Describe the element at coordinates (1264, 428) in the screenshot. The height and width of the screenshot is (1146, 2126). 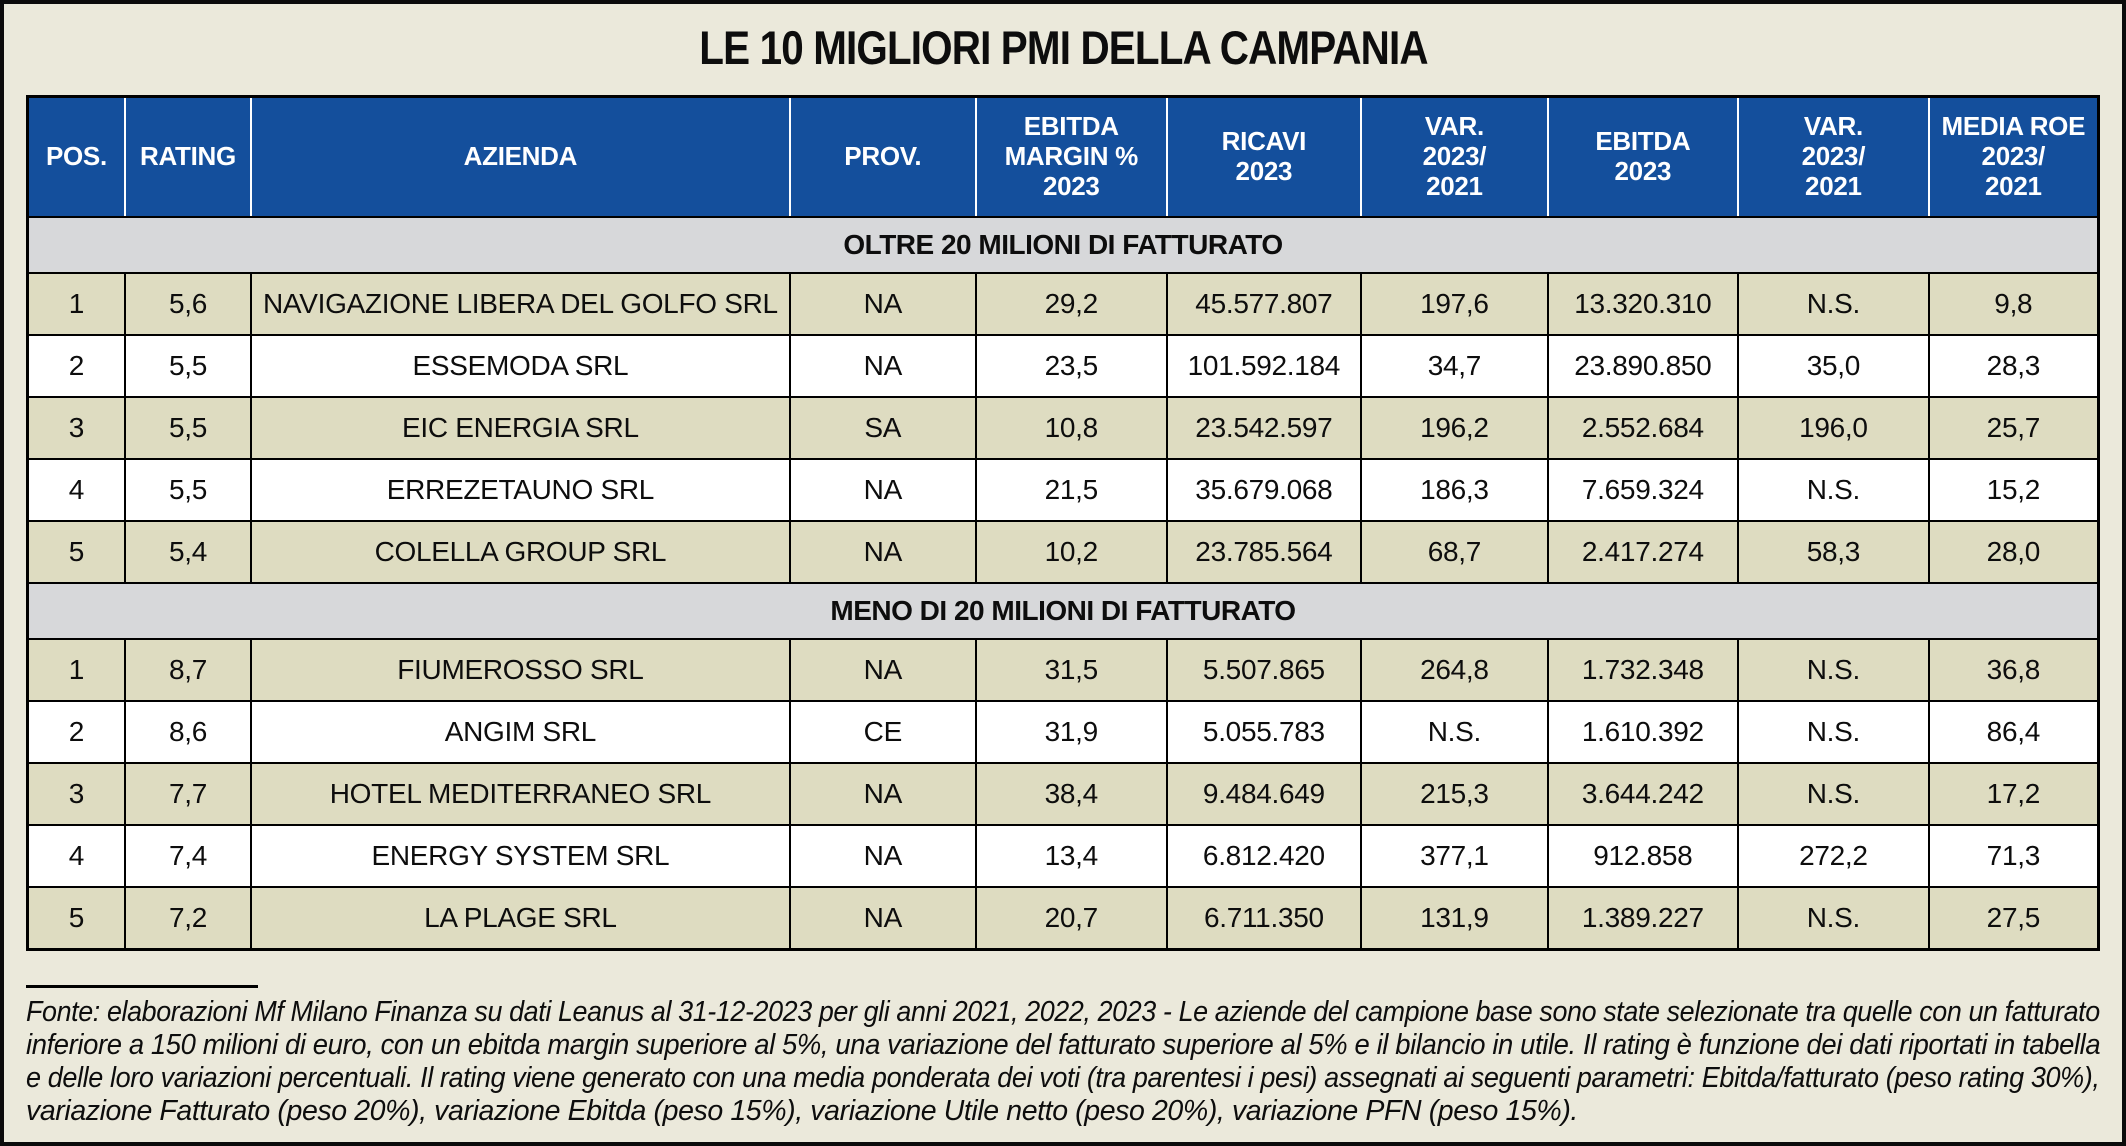
I see `cell-ricavi: 23.542.597` at that location.